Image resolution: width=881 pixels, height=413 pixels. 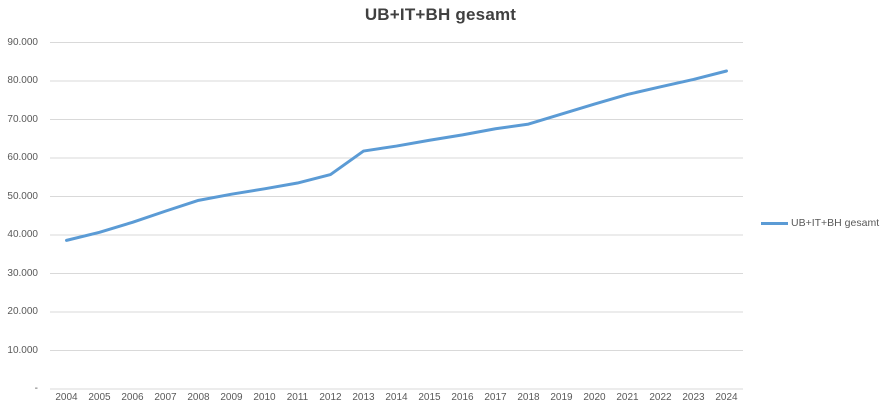 What do you see at coordinates (495, 397) in the screenshot?
I see `x-axis-tick-label: 2017` at bounding box center [495, 397].